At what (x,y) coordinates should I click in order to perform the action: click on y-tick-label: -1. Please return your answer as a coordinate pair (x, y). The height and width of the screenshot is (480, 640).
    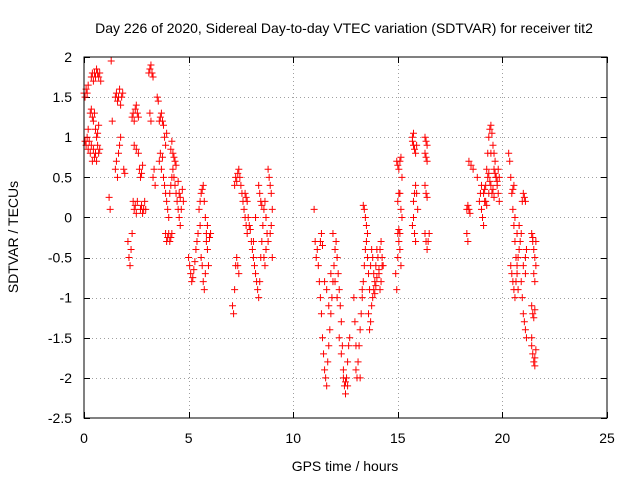
    Looking at the image, I should click on (66, 298).